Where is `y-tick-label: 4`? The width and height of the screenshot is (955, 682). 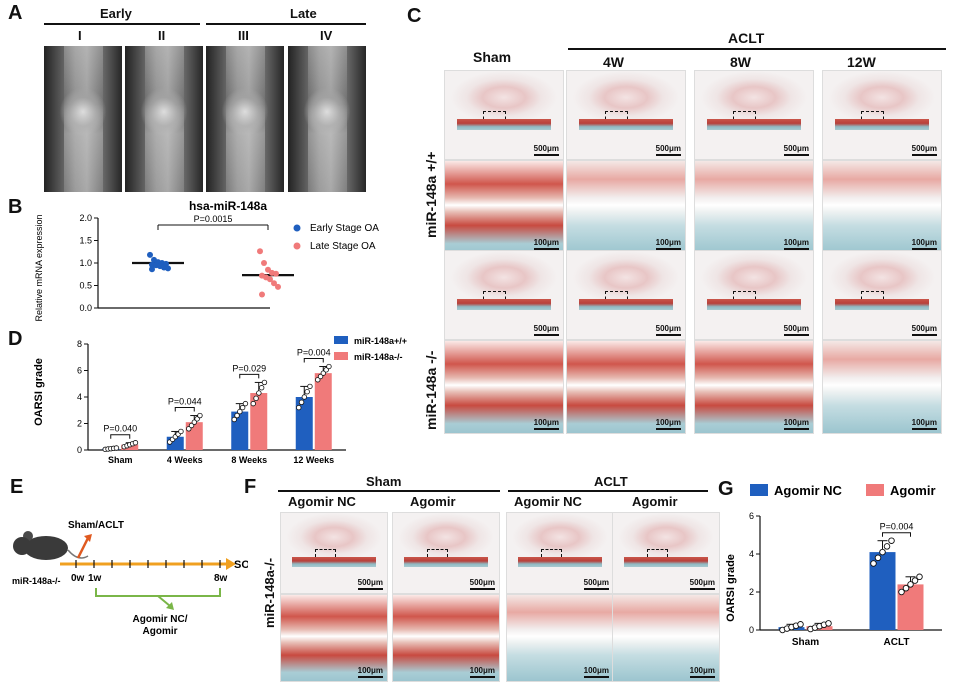
y-tick-label: 4 is located at coordinates (79, 397).